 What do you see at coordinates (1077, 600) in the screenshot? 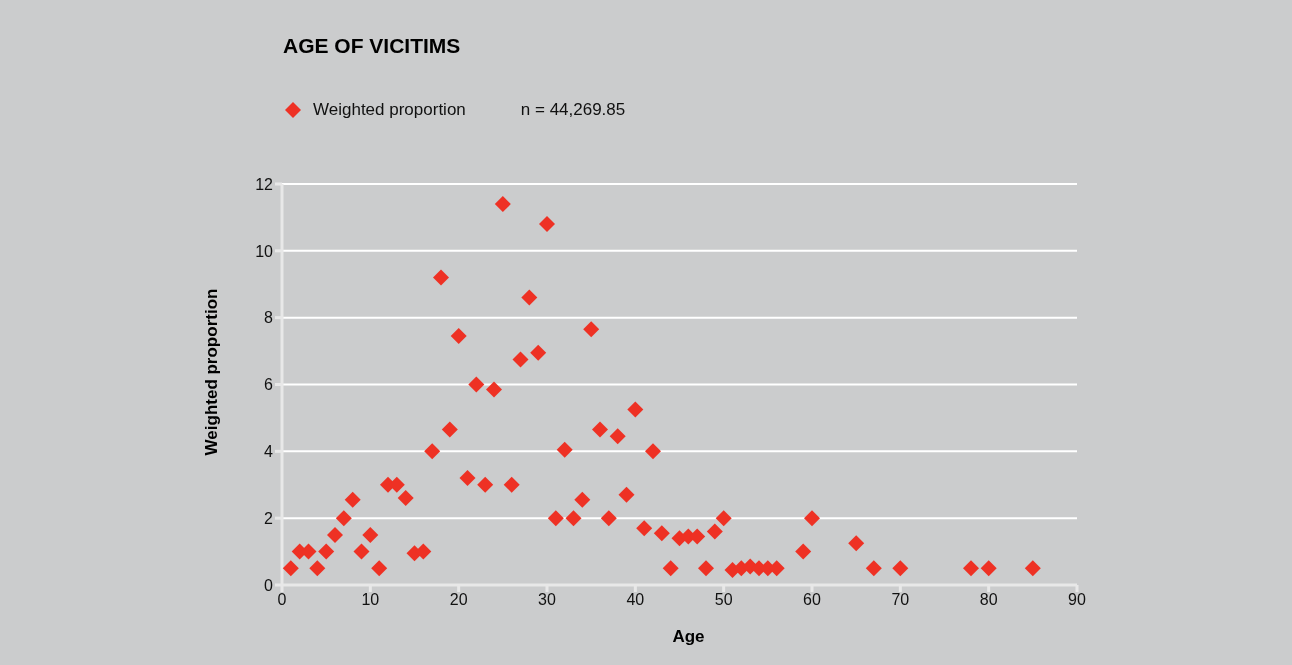
I see `x-tick-label: 90` at bounding box center [1077, 600].